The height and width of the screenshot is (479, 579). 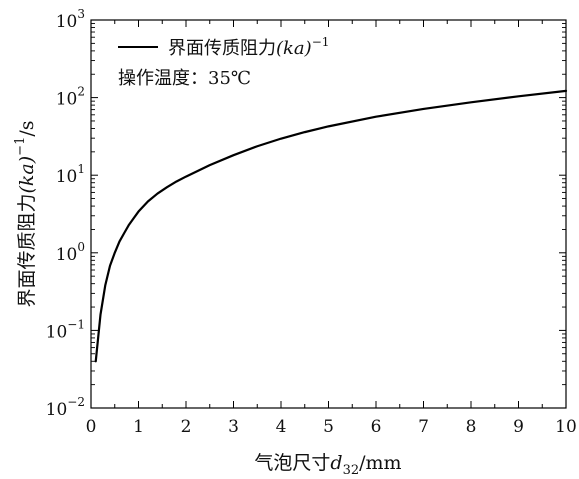 I want to click on condition-label: 操作温度, so click(x=154, y=78).